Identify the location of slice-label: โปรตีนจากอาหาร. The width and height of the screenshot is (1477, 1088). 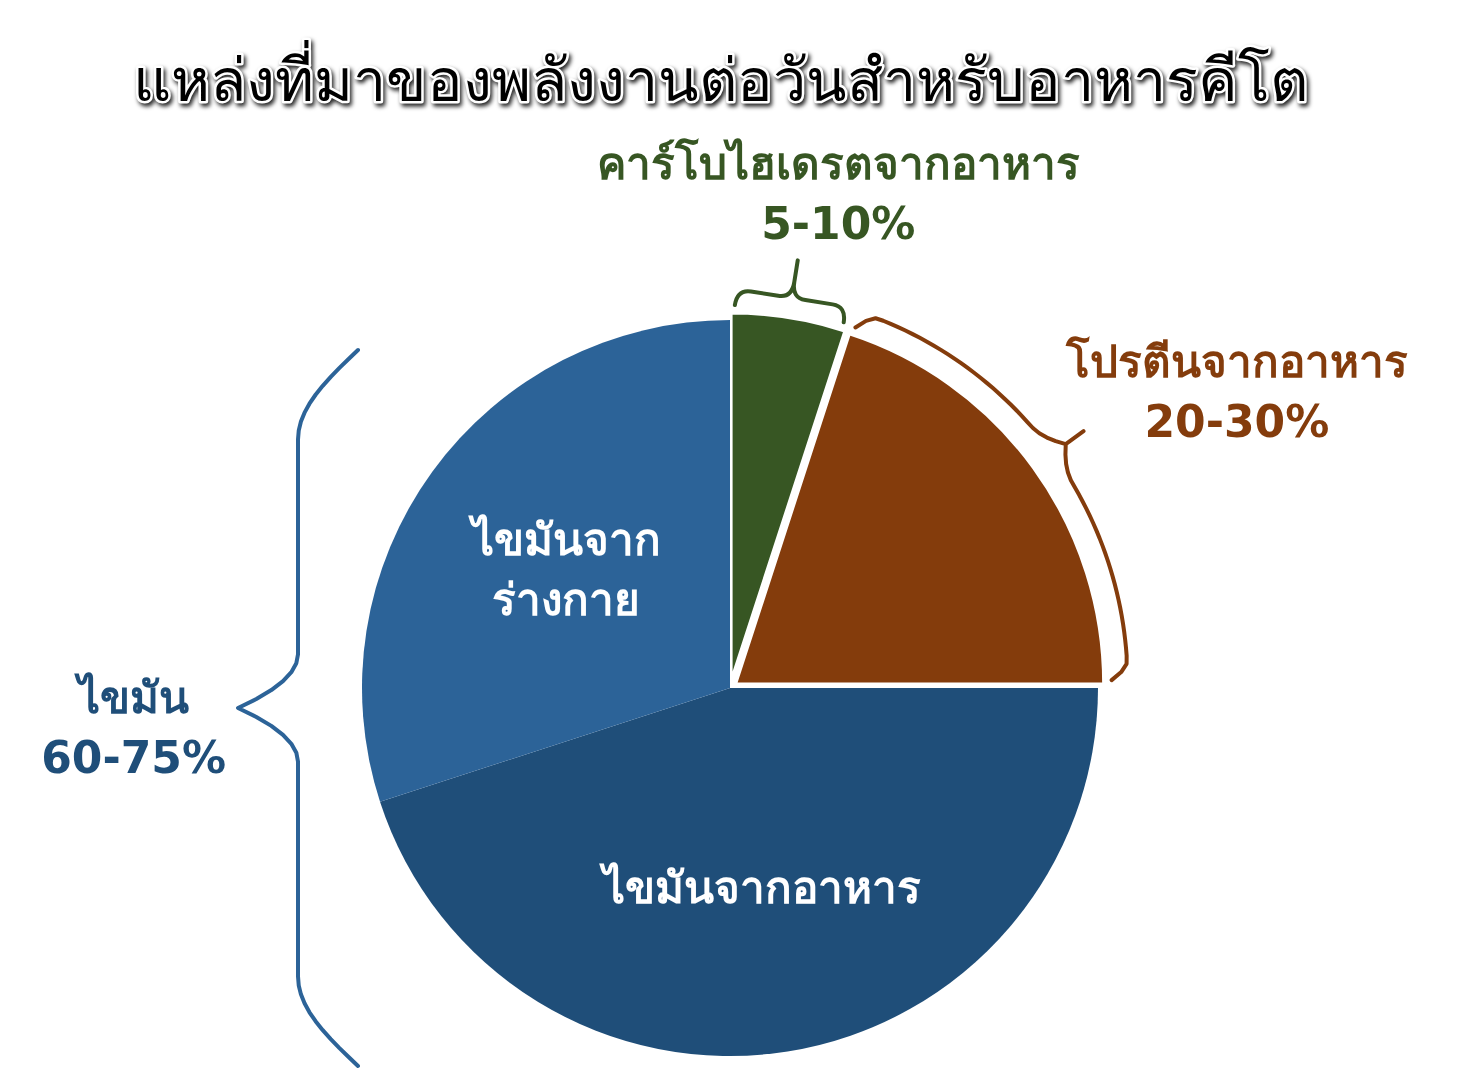
(1236, 360).